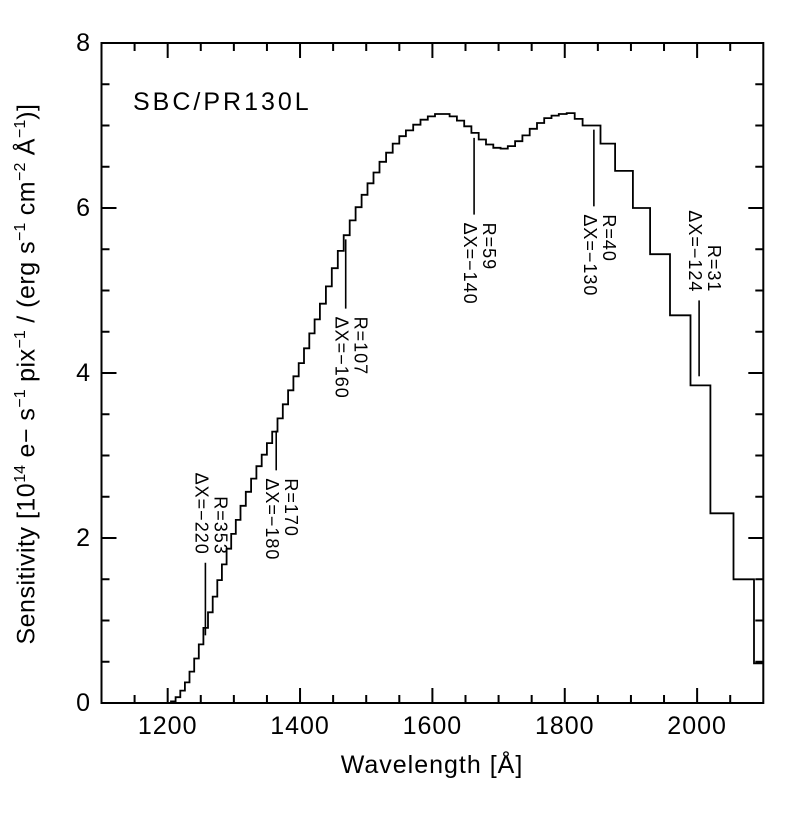 The width and height of the screenshot is (795, 825). What do you see at coordinates (361, 346) in the screenshot?
I see `annotation-resolution-text: R=107` at bounding box center [361, 346].